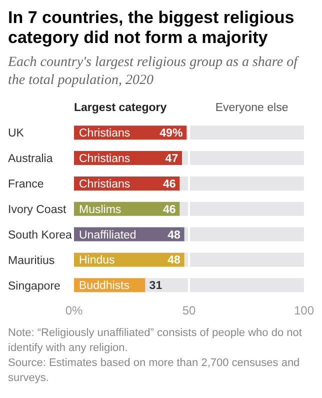 The width and height of the screenshot is (322, 398). I want to click on source-note: Source: Estimates based on more than 2,700 censuses and surveys., so click(154, 371).